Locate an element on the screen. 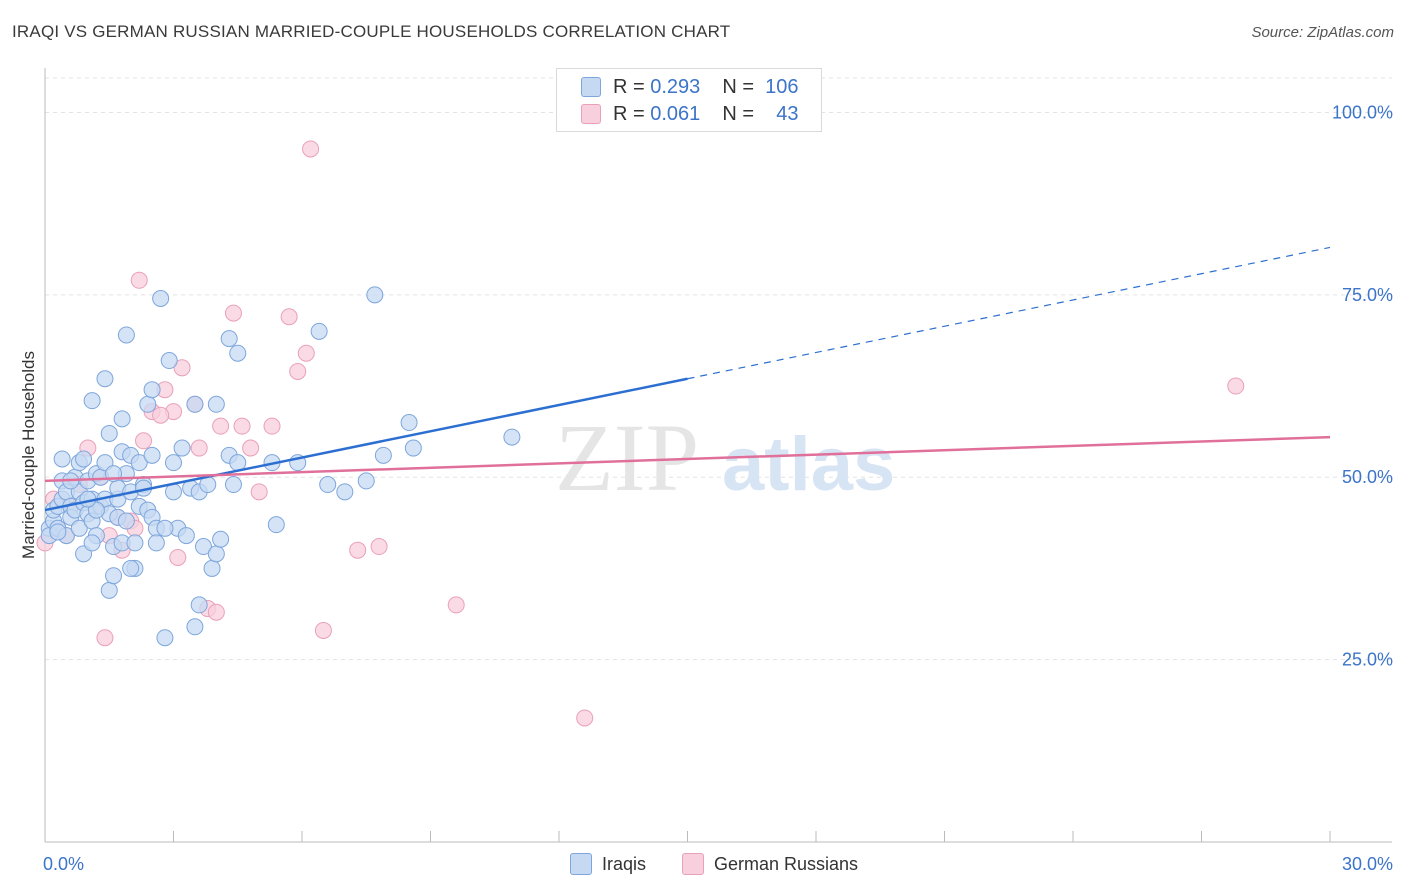 The width and height of the screenshot is (1406, 892). source-label: Source: ZipAtlas.com is located at coordinates (1322, 32).